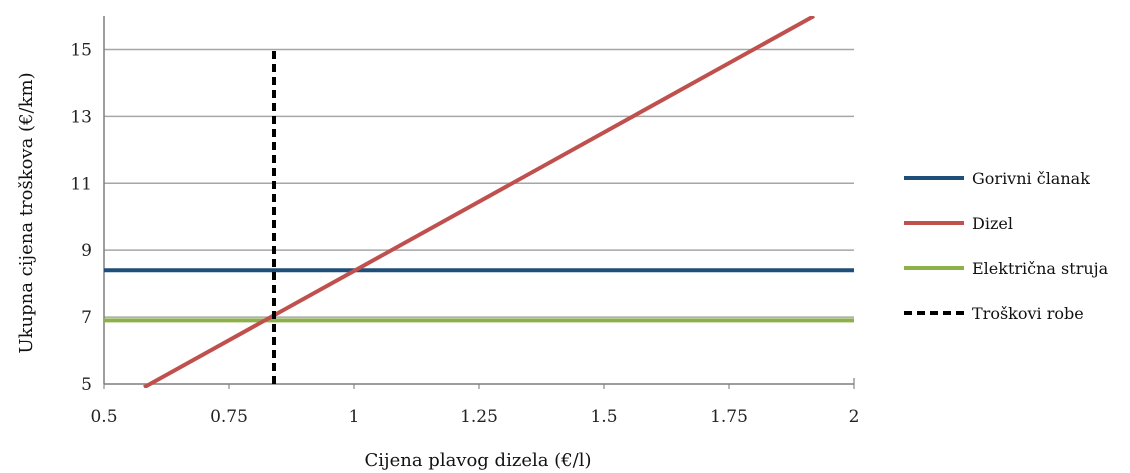 The width and height of the screenshot is (1130, 473). I want to click on x-tick-1.5: 1.5, so click(603, 417).